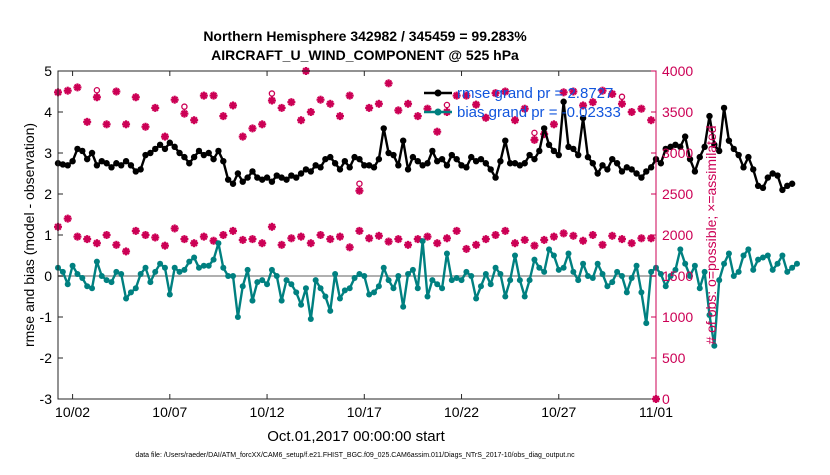 The height and width of the screenshot is (475, 830). What do you see at coordinates (267, 412) in the screenshot?
I see `x-tick-label: 10/12` at bounding box center [267, 412].